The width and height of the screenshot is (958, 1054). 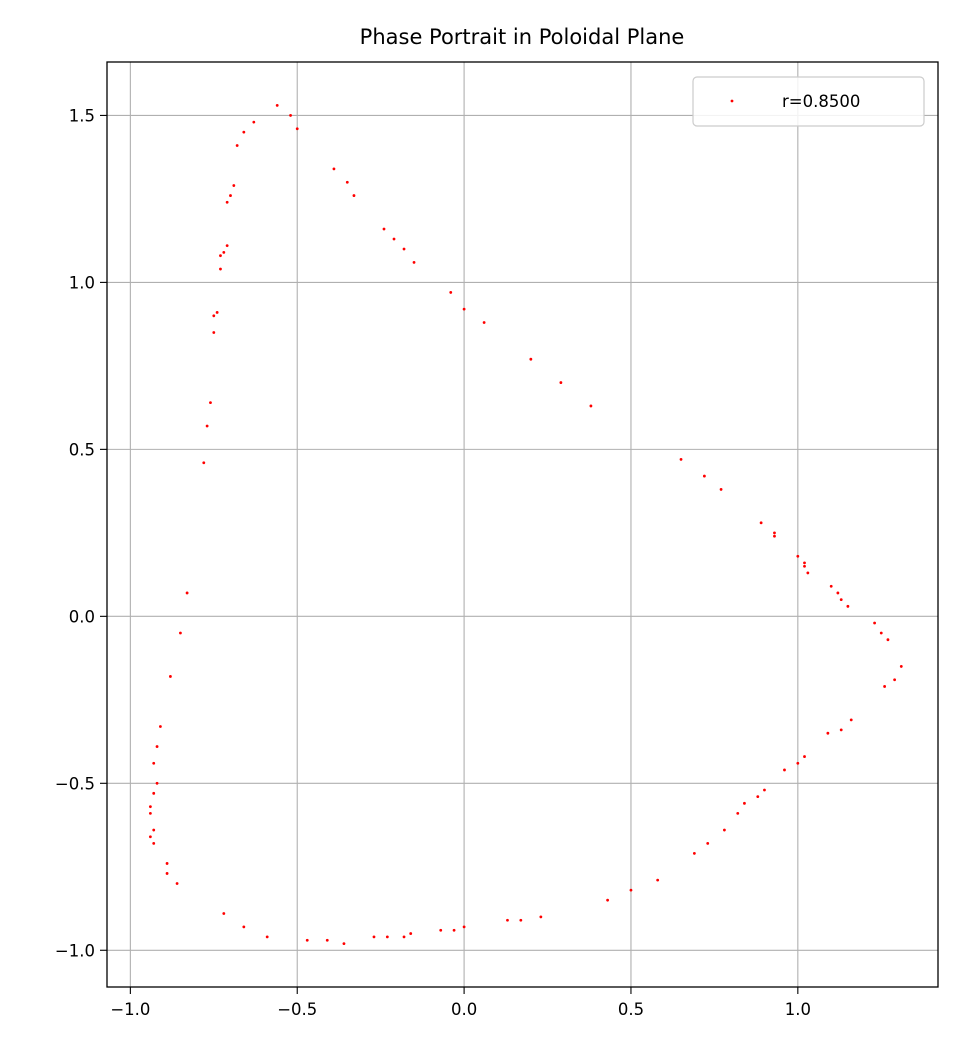 What do you see at coordinates (82, 449) in the screenshot?
I see `y-tick-label: 0.5` at bounding box center [82, 449].